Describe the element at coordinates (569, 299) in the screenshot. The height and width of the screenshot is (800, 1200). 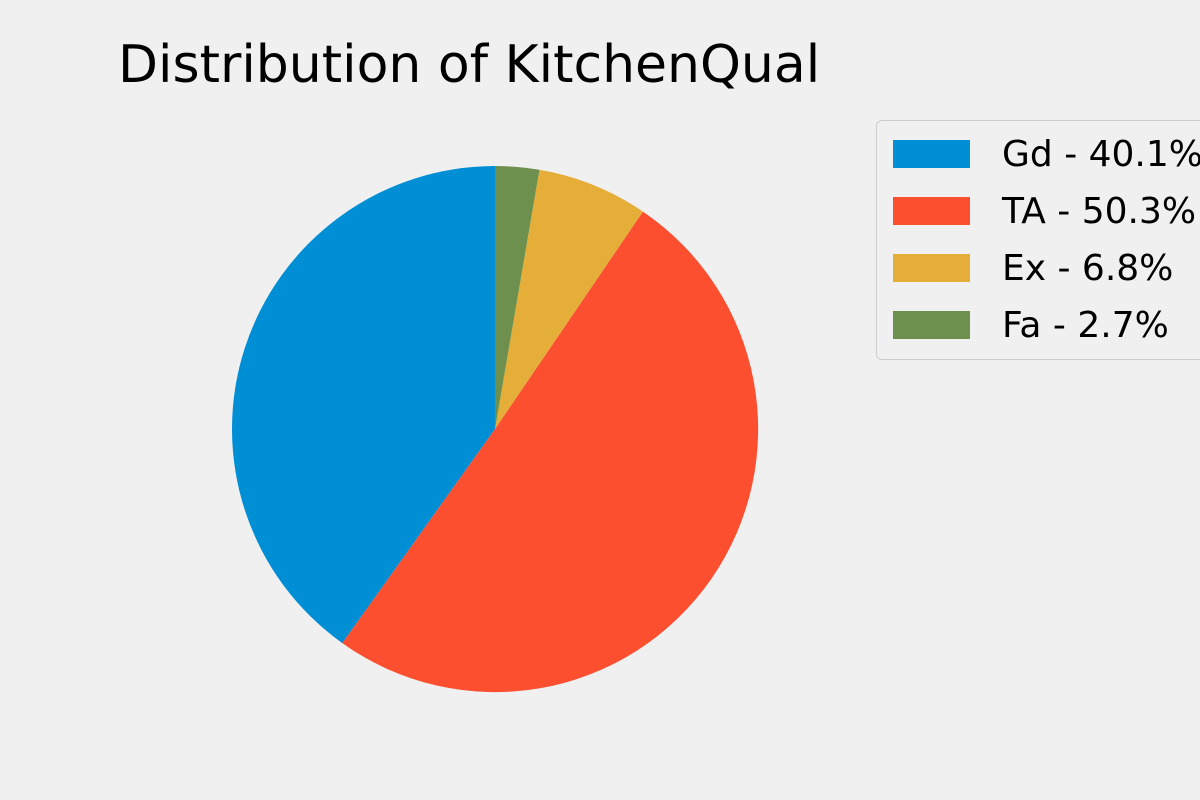
I see `pie-slice-ex` at that location.